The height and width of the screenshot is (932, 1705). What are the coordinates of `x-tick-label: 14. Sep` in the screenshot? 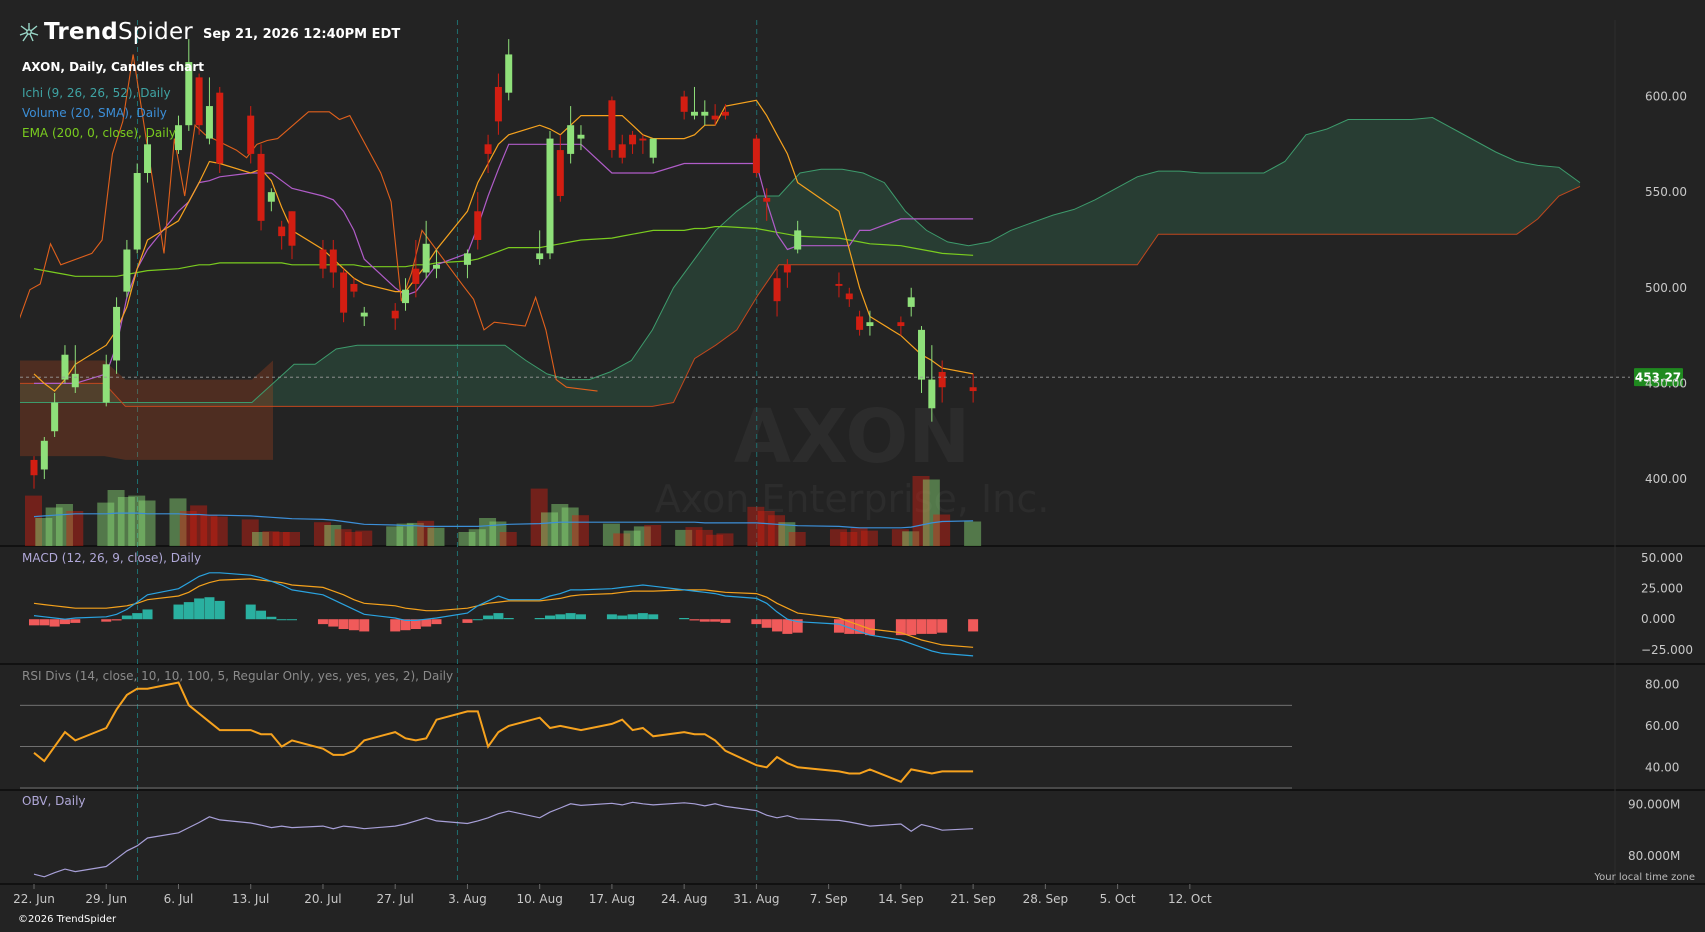 It's located at (901, 899).